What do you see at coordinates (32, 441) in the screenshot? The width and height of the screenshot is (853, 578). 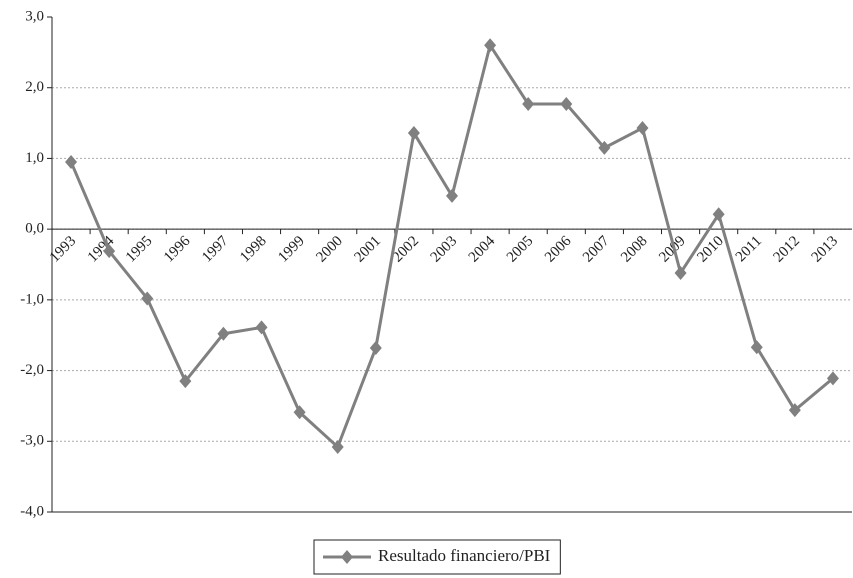 I see `y-tick-label: -3,0` at bounding box center [32, 441].